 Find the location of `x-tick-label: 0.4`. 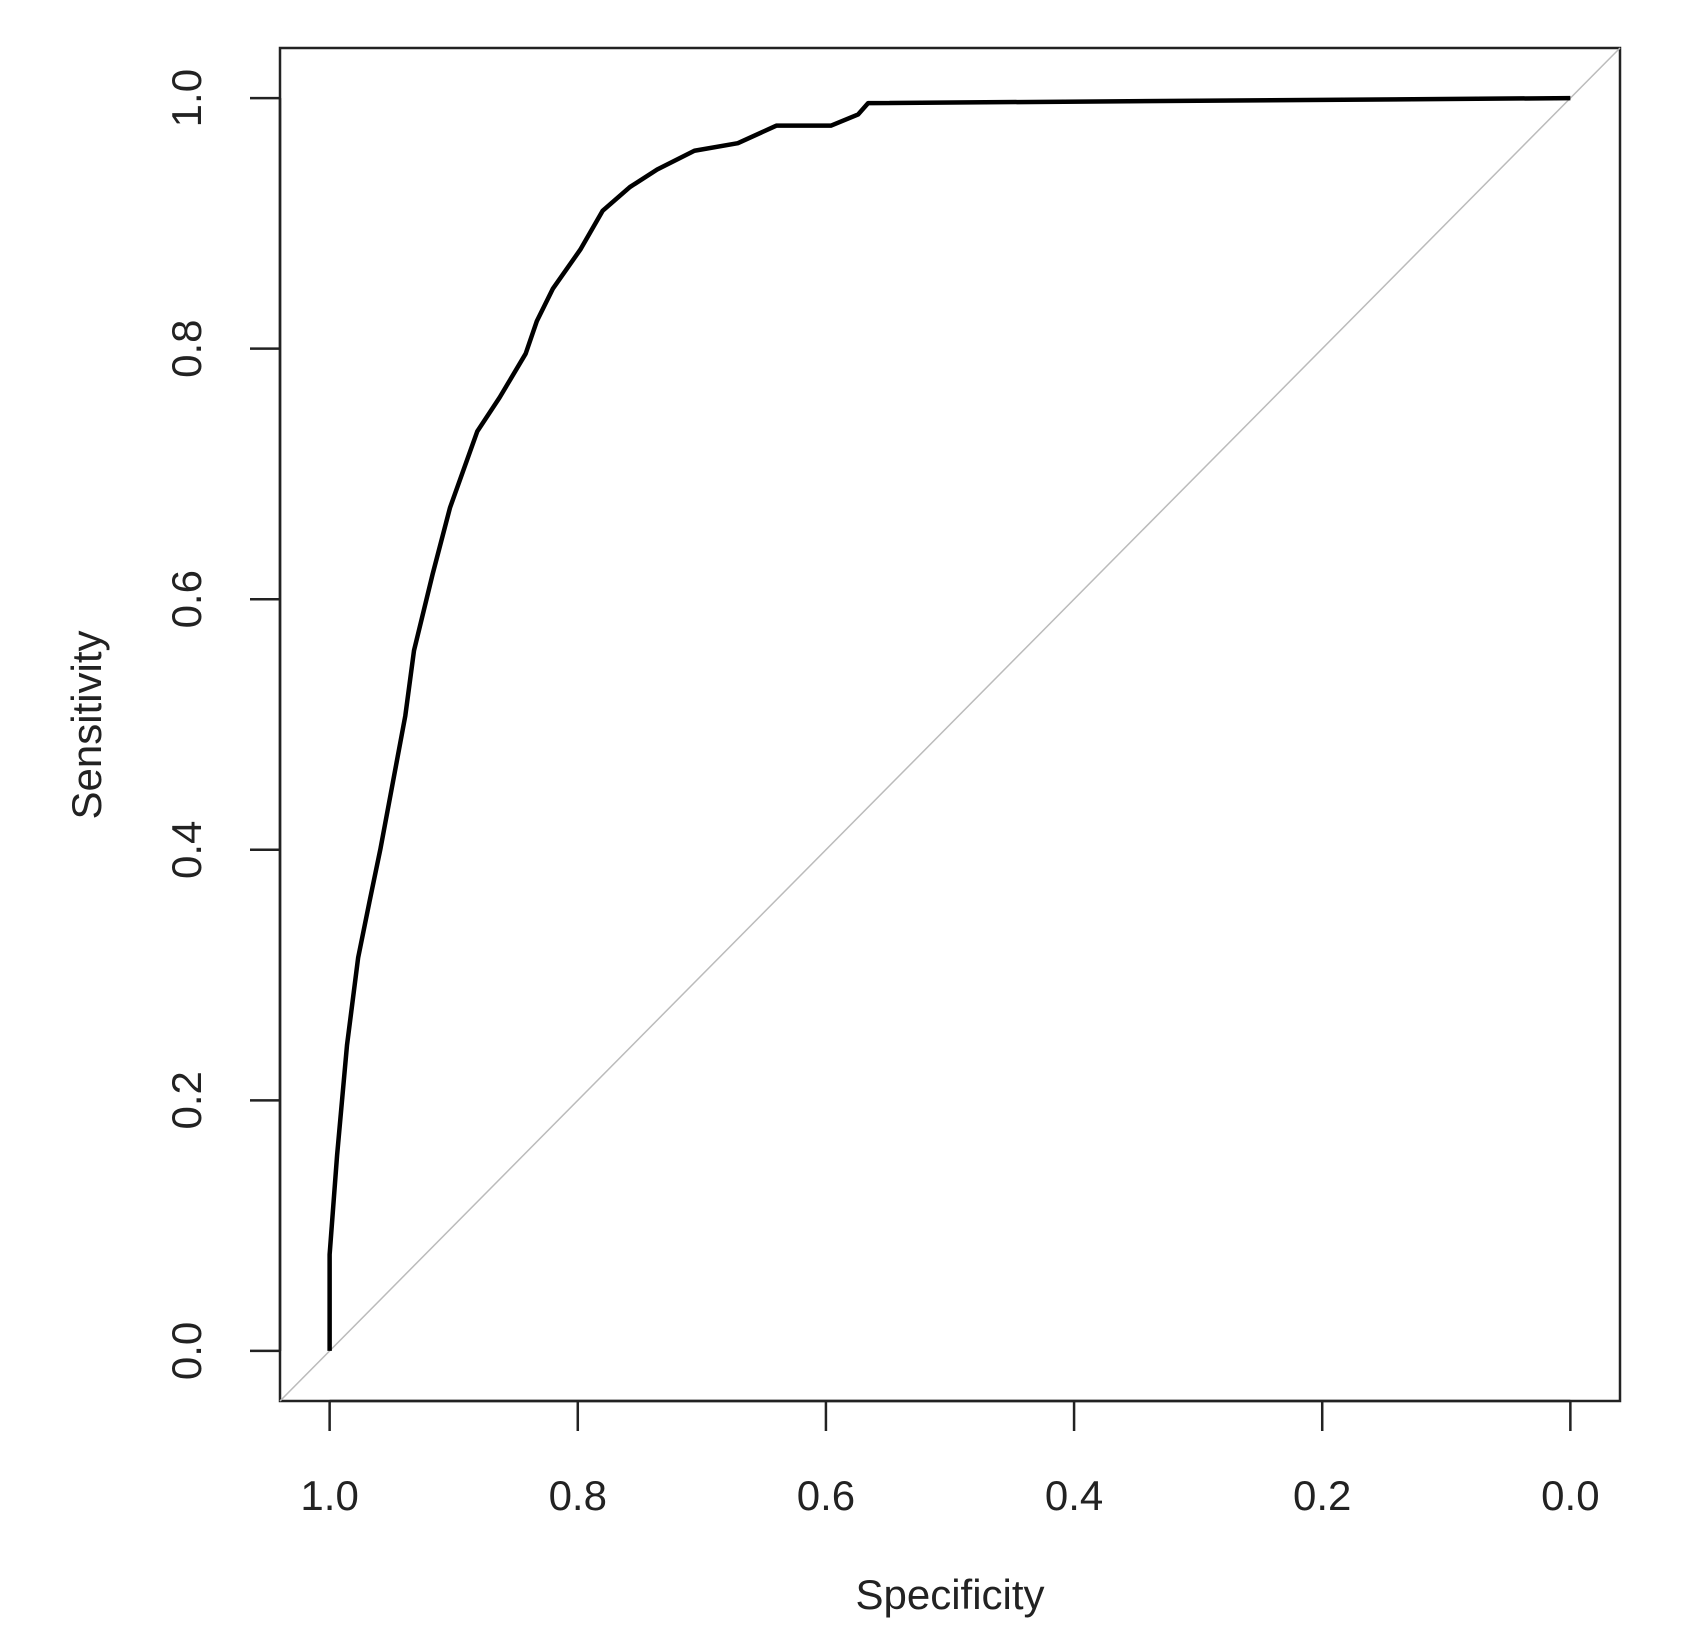

x-tick-label: 0.4 is located at coordinates (1074, 1495).